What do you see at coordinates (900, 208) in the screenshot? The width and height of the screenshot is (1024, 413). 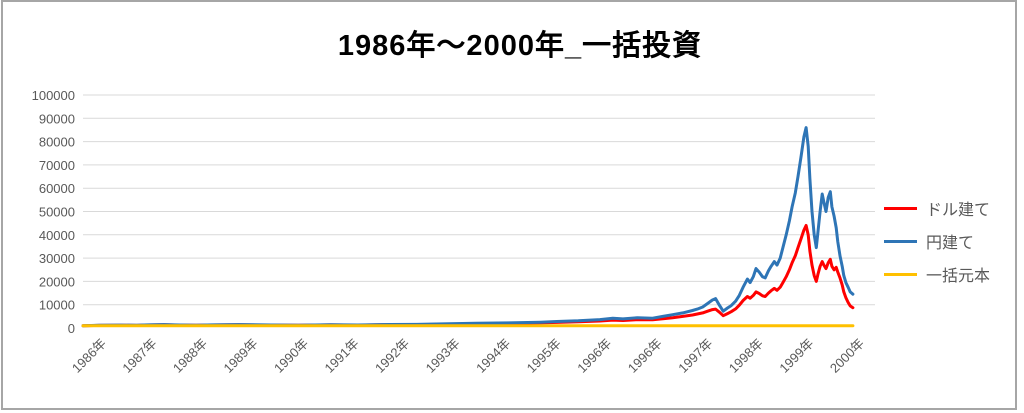 I see `legend-swatch-red-line` at bounding box center [900, 208].